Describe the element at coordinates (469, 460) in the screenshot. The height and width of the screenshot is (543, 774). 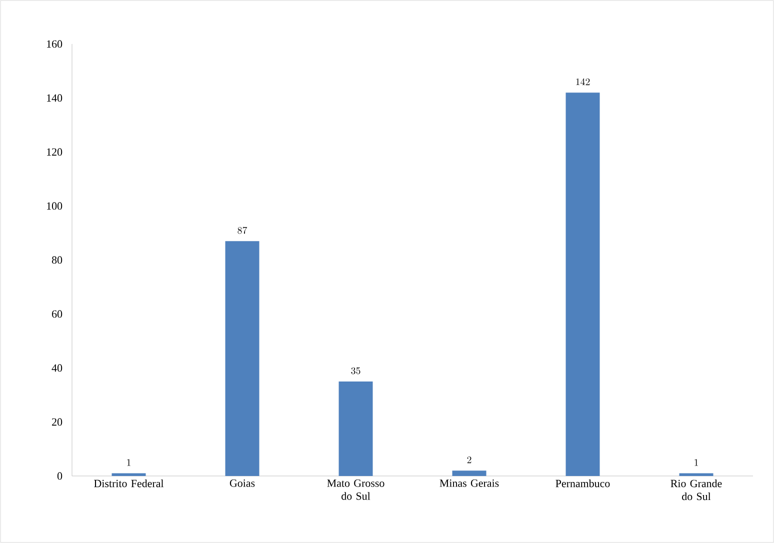
I see `data-label: 2` at that location.